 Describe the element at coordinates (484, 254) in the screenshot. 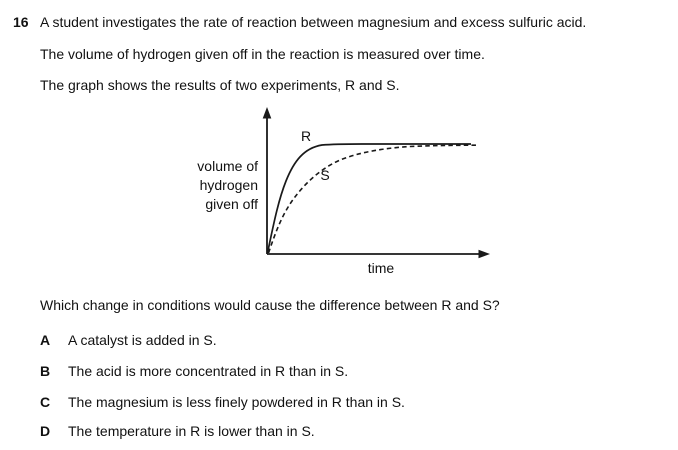

I see `x-axis-arrow-icon` at that location.